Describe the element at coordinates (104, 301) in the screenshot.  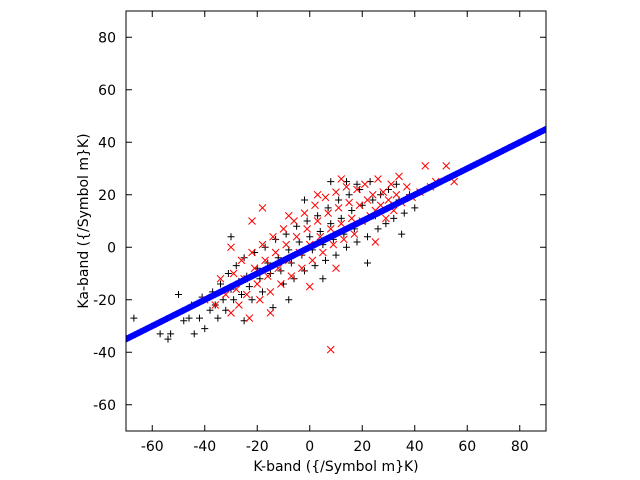
I see `y-tick-label: -20` at that location.